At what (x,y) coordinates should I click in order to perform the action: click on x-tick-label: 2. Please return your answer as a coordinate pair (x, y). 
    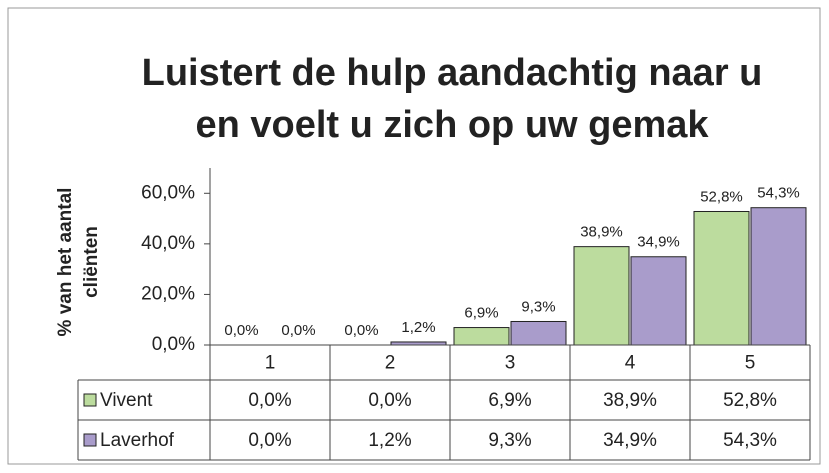
    Looking at the image, I should click on (390, 363).